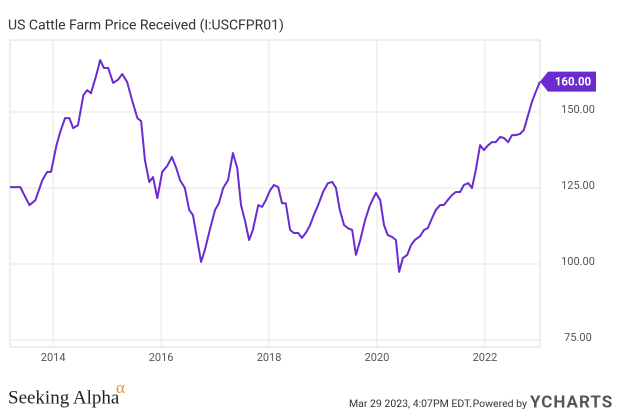 The width and height of the screenshot is (635, 417). I want to click on provider: YCHARTS, so click(571, 402).